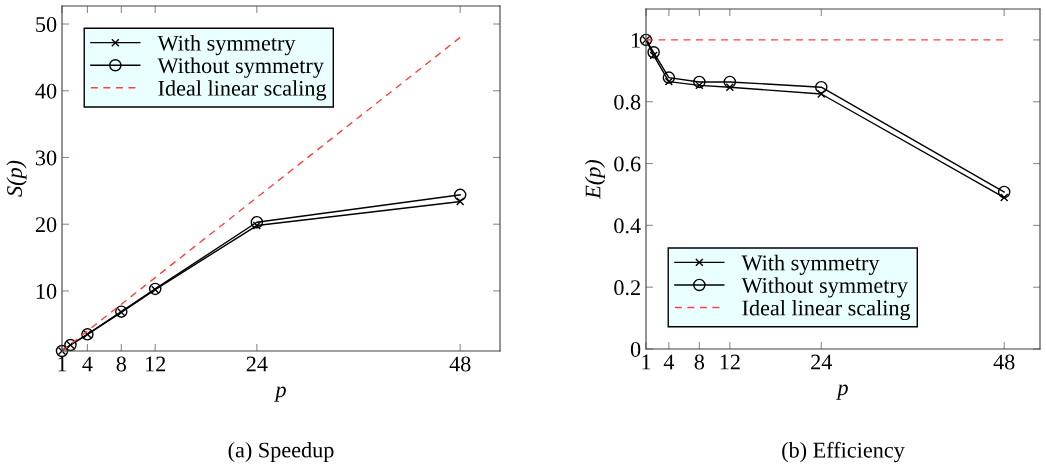 The image size is (1046, 472). Describe the element at coordinates (627, 164) in the screenshot. I see `y-tick-label: 0.6` at that location.